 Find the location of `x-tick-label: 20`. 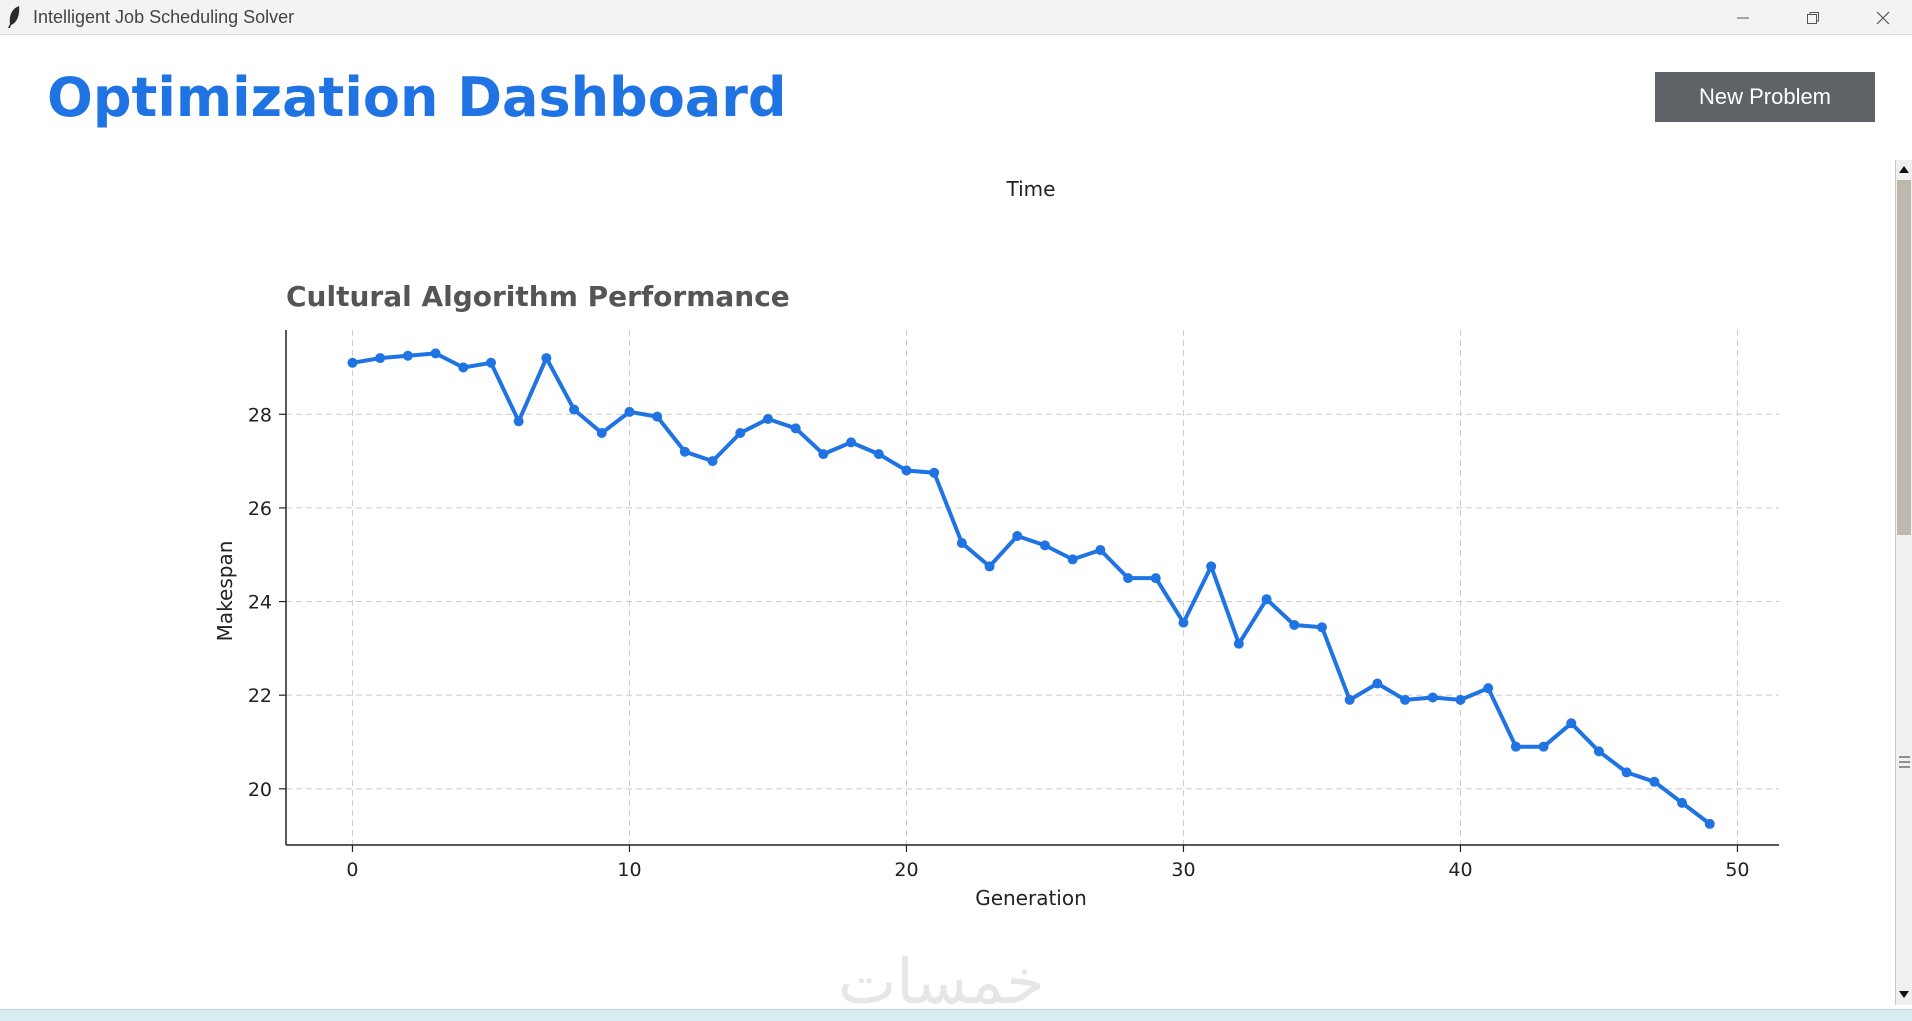

x-tick-label: 20 is located at coordinates (906, 870).